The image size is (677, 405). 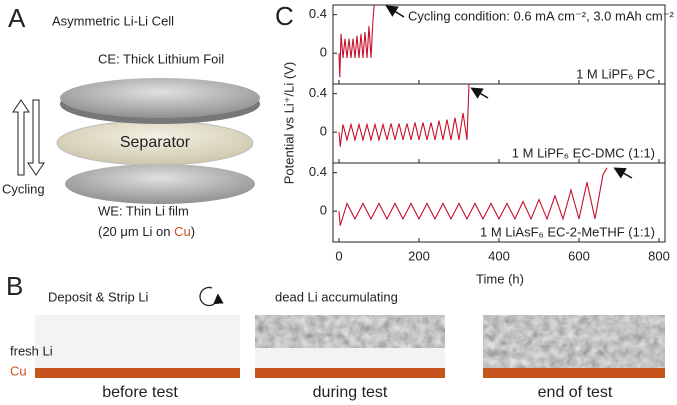 I want to click on we-detail: (20 μm Li on Cu), so click(x=146, y=231).